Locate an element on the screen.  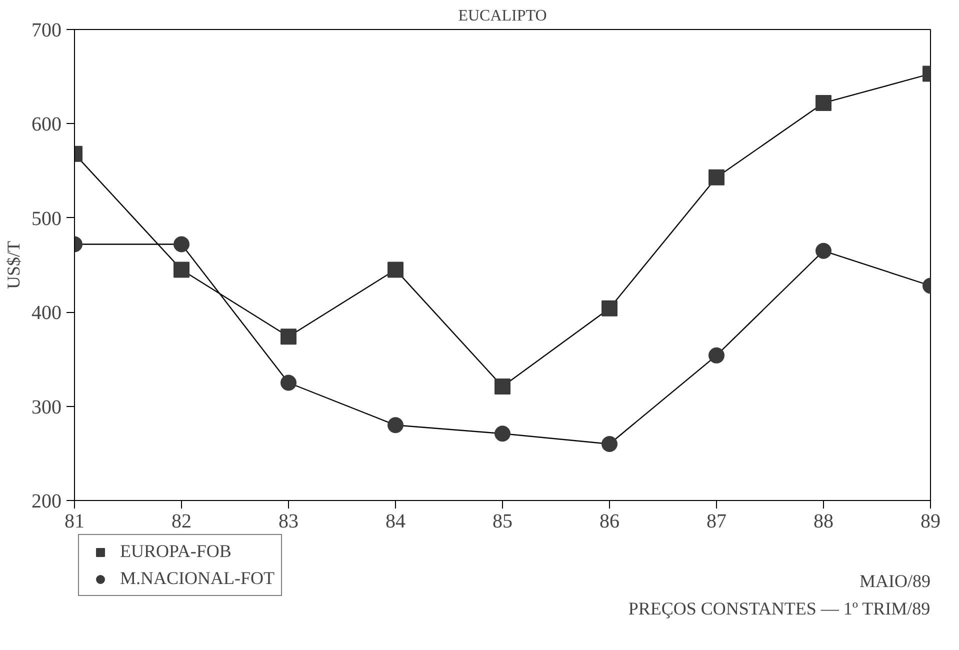
text: MAIO/89 is located at coordinates (895, 581).